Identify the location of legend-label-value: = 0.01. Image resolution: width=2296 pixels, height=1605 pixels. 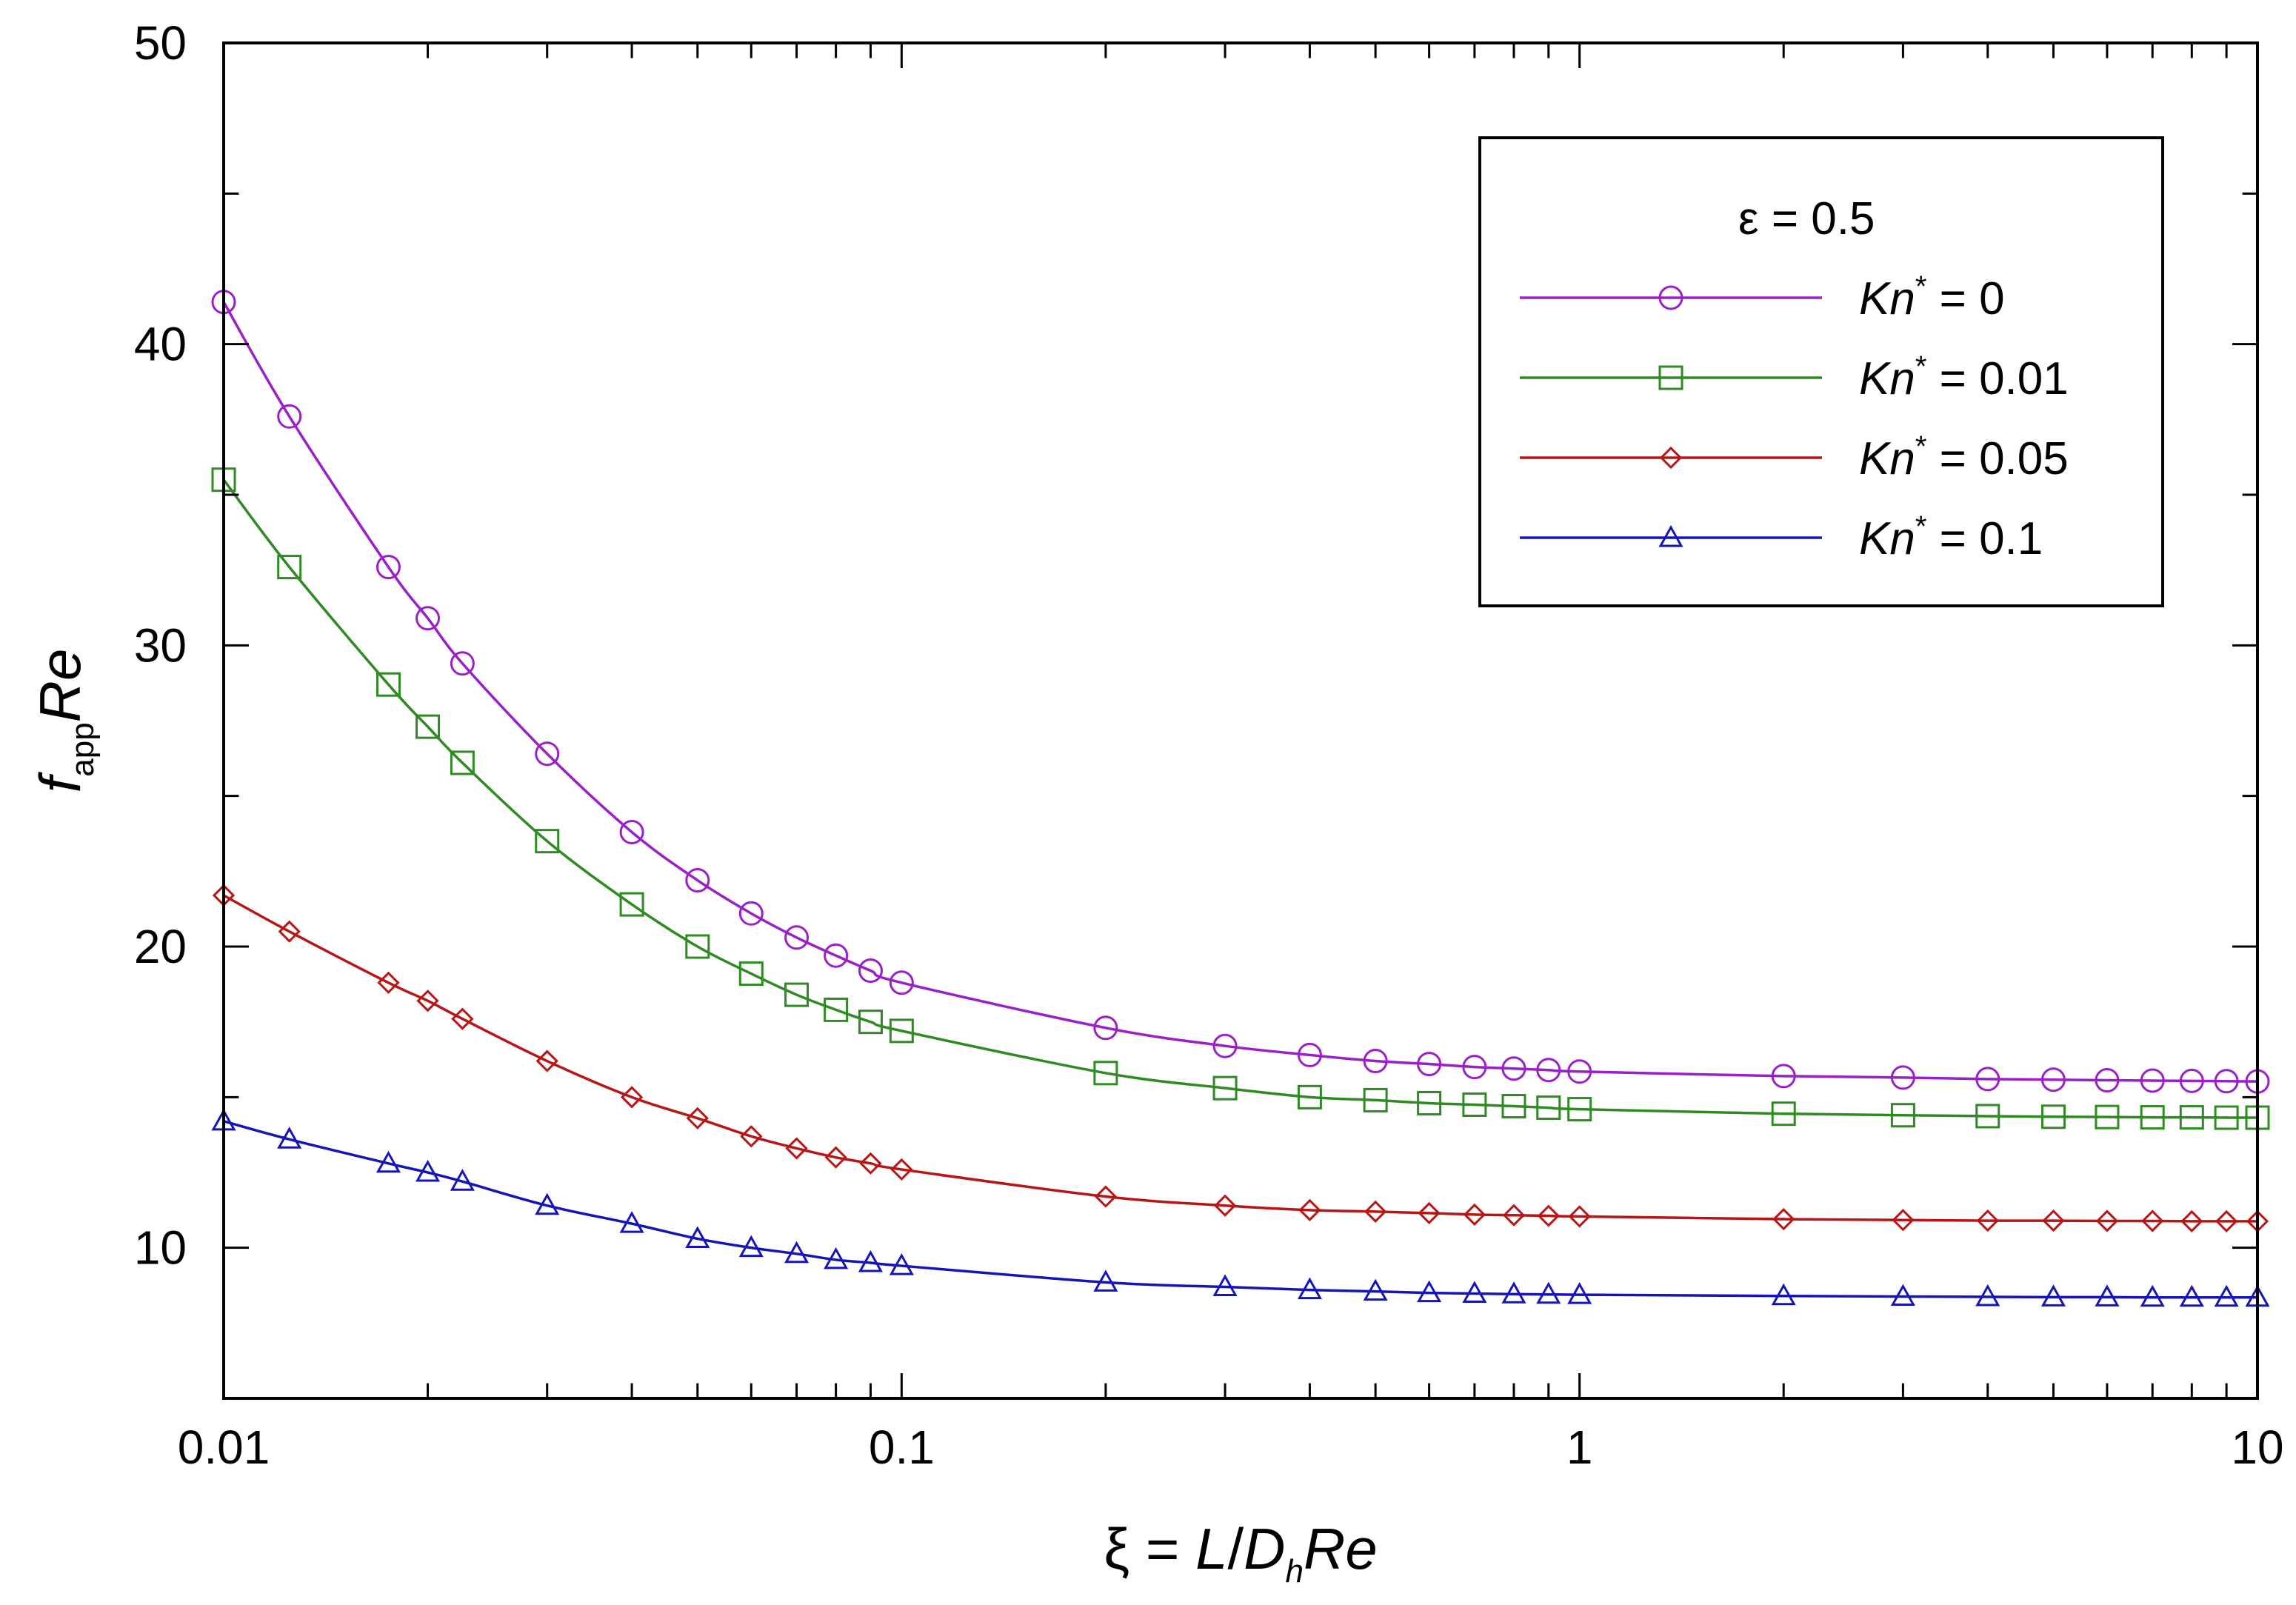
(1997, 378).